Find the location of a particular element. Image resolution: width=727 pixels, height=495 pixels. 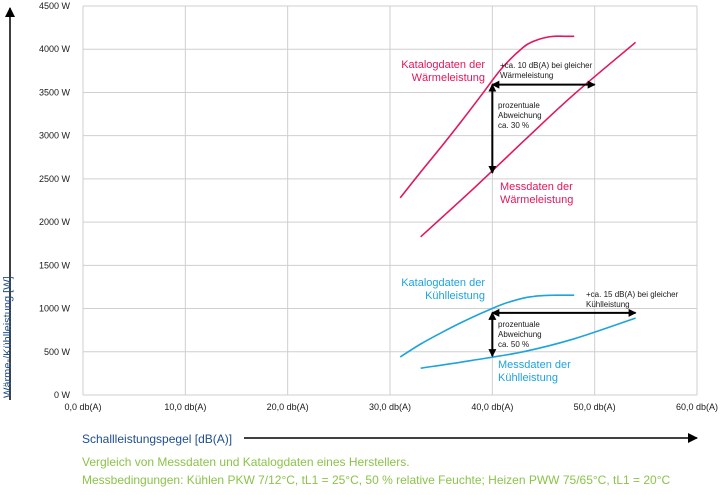

y-tick-label: 0 W is located at coordinates (62, 395).